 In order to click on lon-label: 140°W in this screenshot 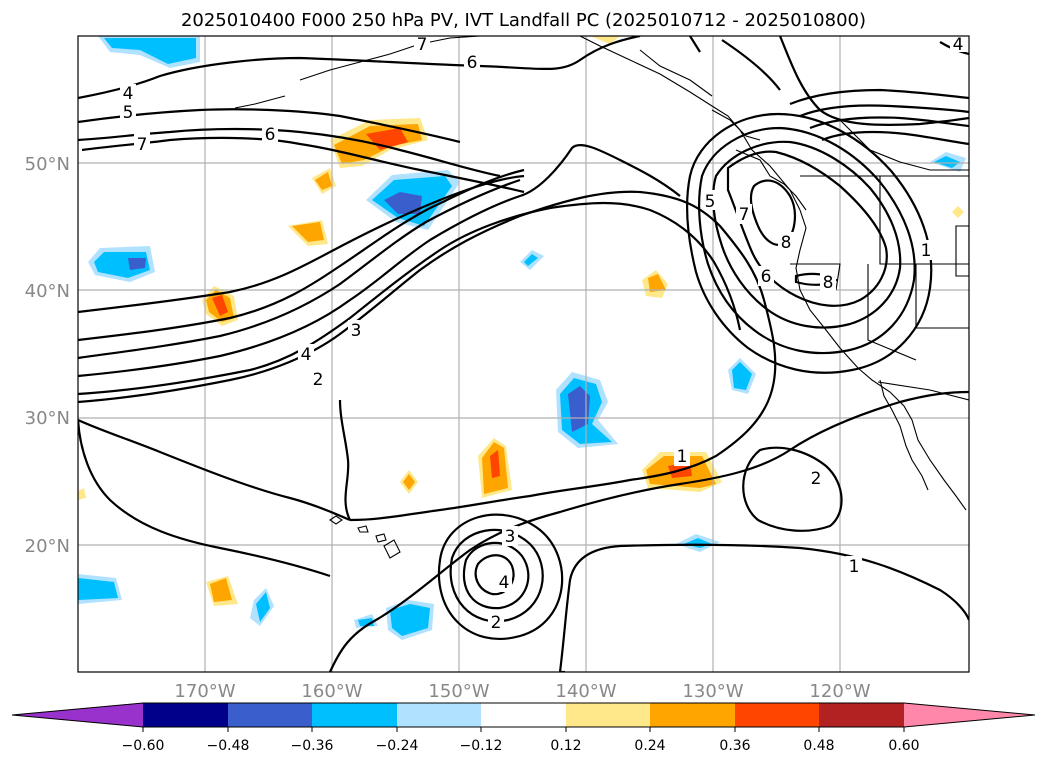, I will do `click(585, 691)`.